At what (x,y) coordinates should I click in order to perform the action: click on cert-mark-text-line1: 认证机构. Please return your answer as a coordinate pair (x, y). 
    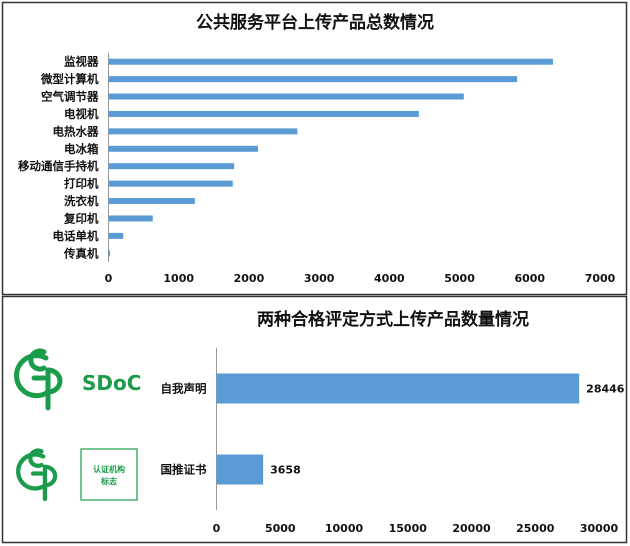
    Looking at the image, I should click on (109, 469).